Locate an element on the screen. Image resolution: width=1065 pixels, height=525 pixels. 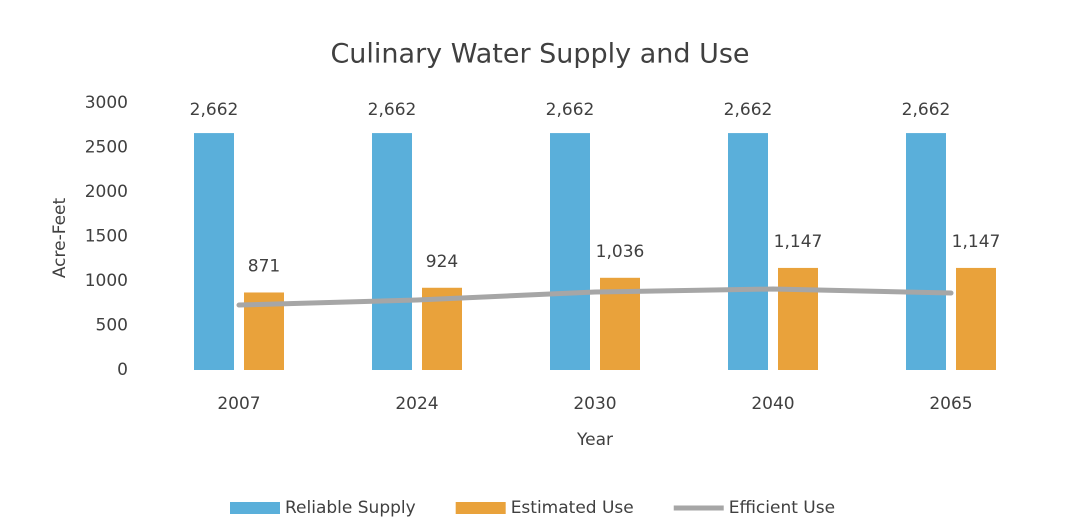
y-tick-label: 1500 is located at coordinates (106, 237).